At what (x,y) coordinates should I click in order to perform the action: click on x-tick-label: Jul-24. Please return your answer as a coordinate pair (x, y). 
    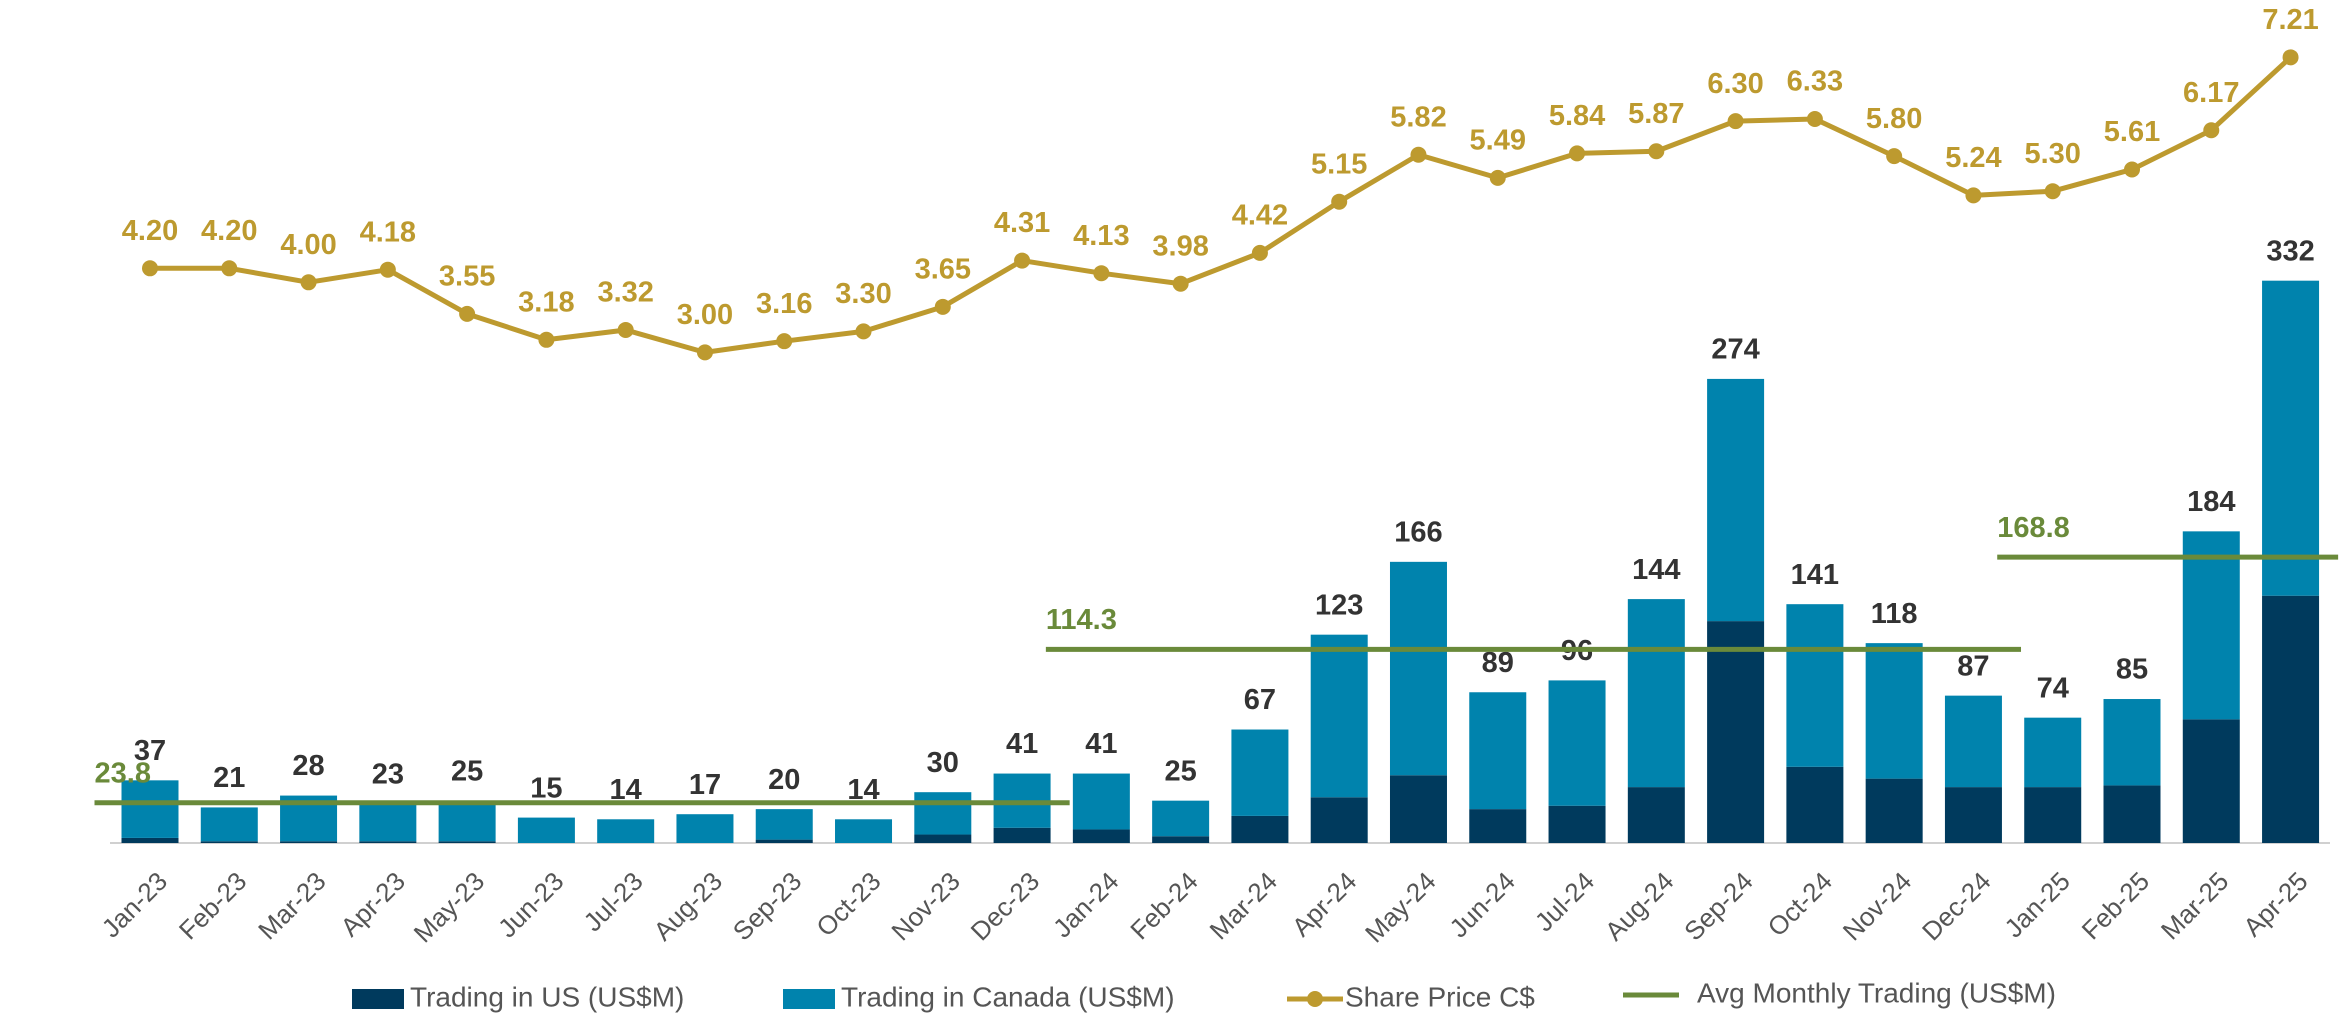
    Looking at the image, I should click on (1564, 901).